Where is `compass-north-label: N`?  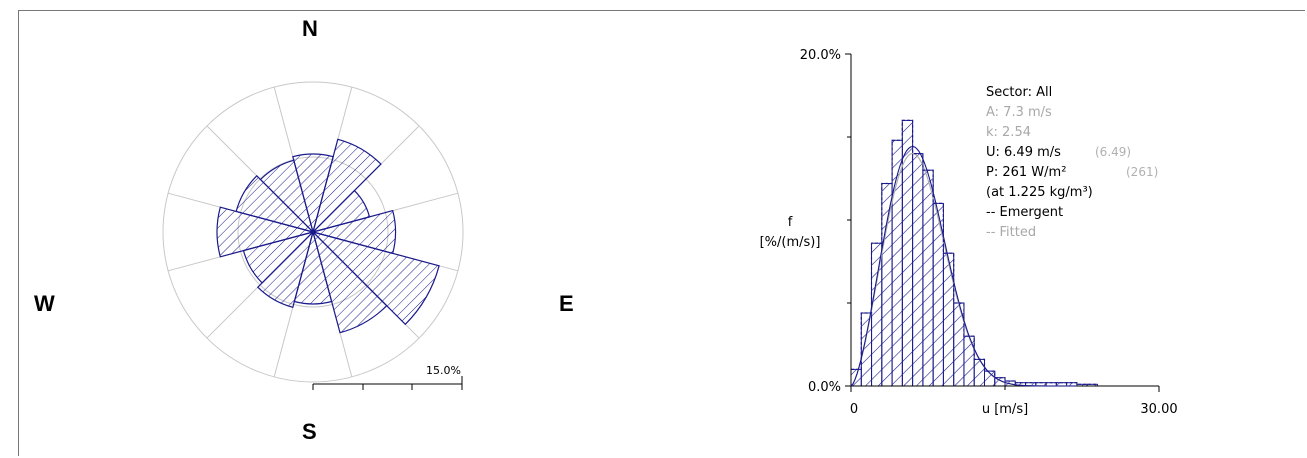
compass-north-label: N is located at coordinates (310, 28).